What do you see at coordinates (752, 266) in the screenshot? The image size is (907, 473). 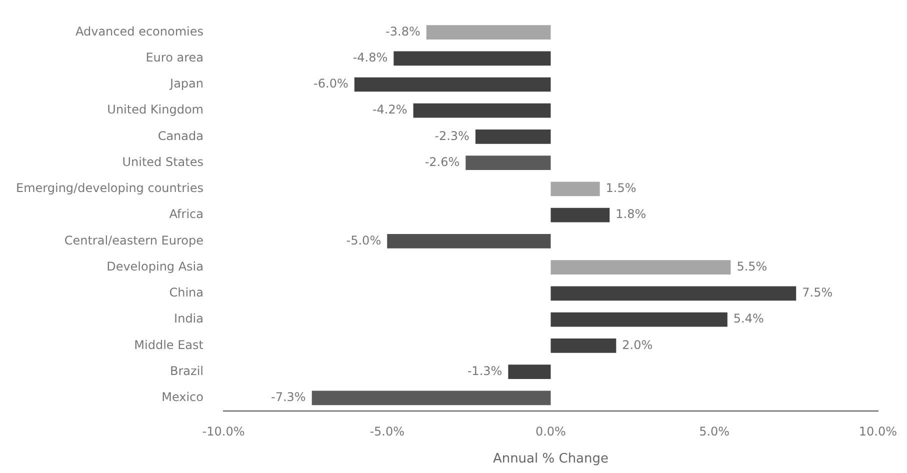 I see `data-label: 5.5%` at bounding box center [752, 266].